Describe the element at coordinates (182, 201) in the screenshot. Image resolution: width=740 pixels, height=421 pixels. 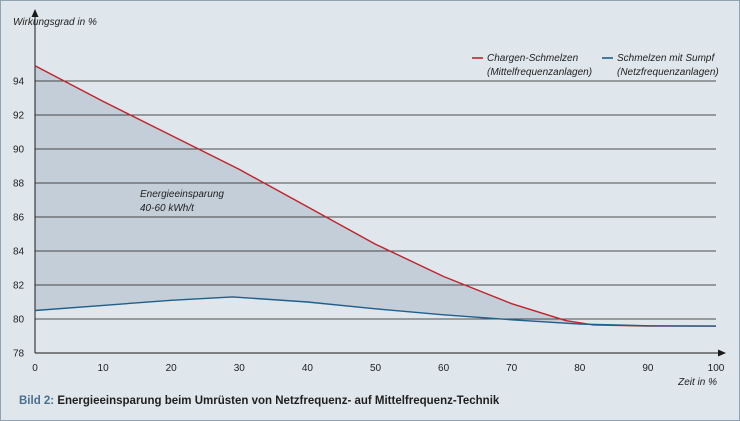
I see `savings-annotation: Energieeinsparung 40-60 kWh/t` at that location.